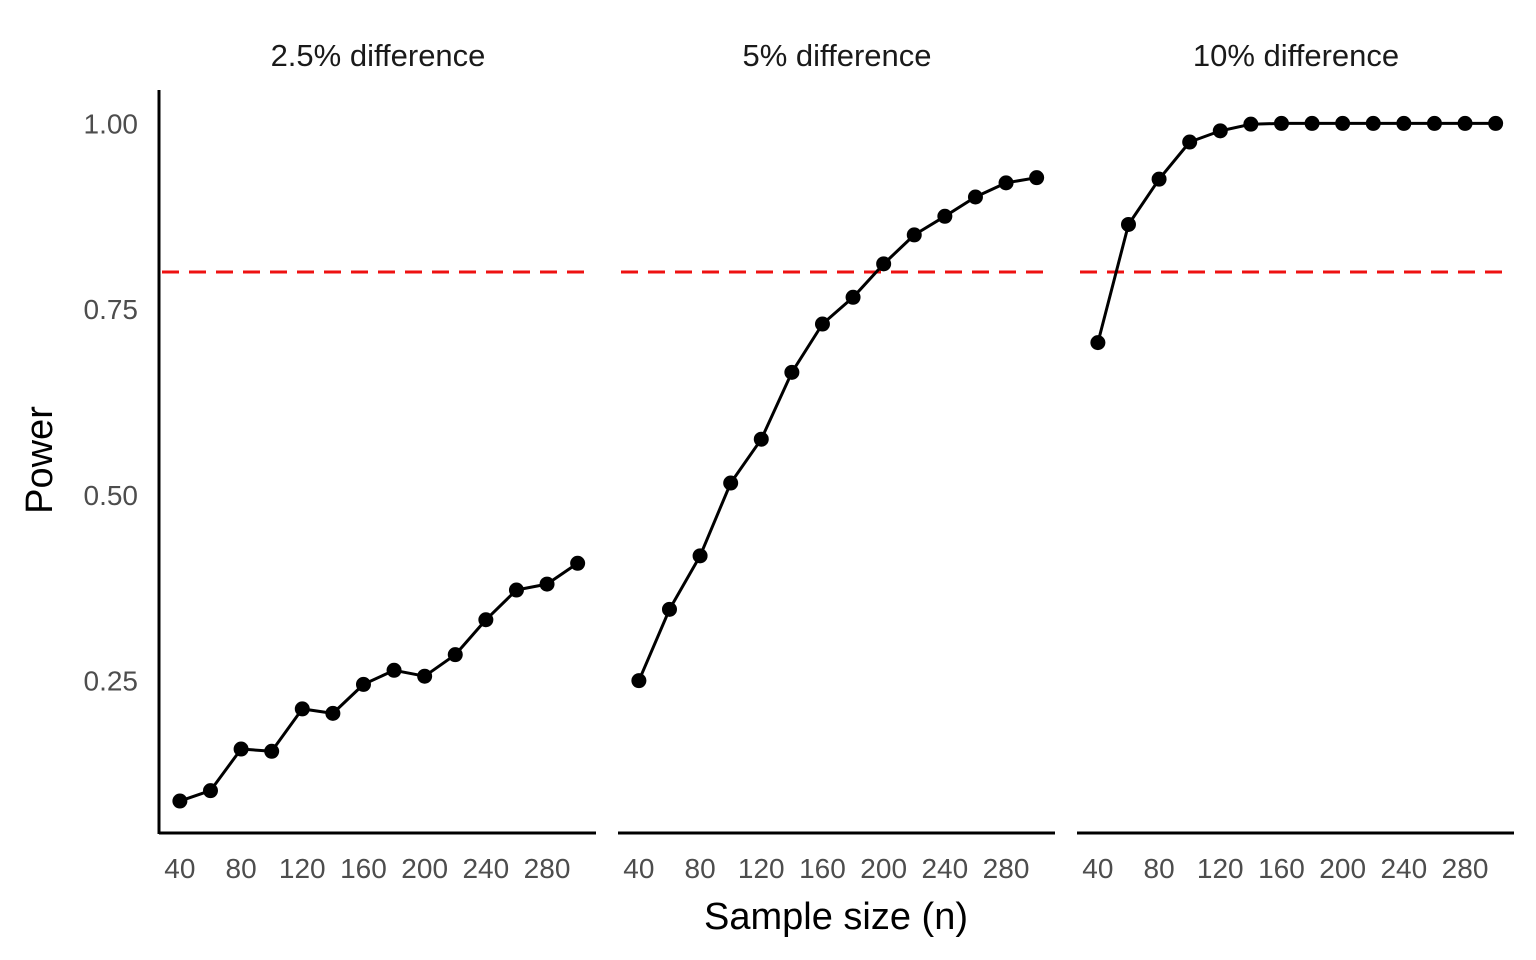 This screenshot has height=960, width=1536. I want to click on facet-title: 10% difference, so click(1296, 55).